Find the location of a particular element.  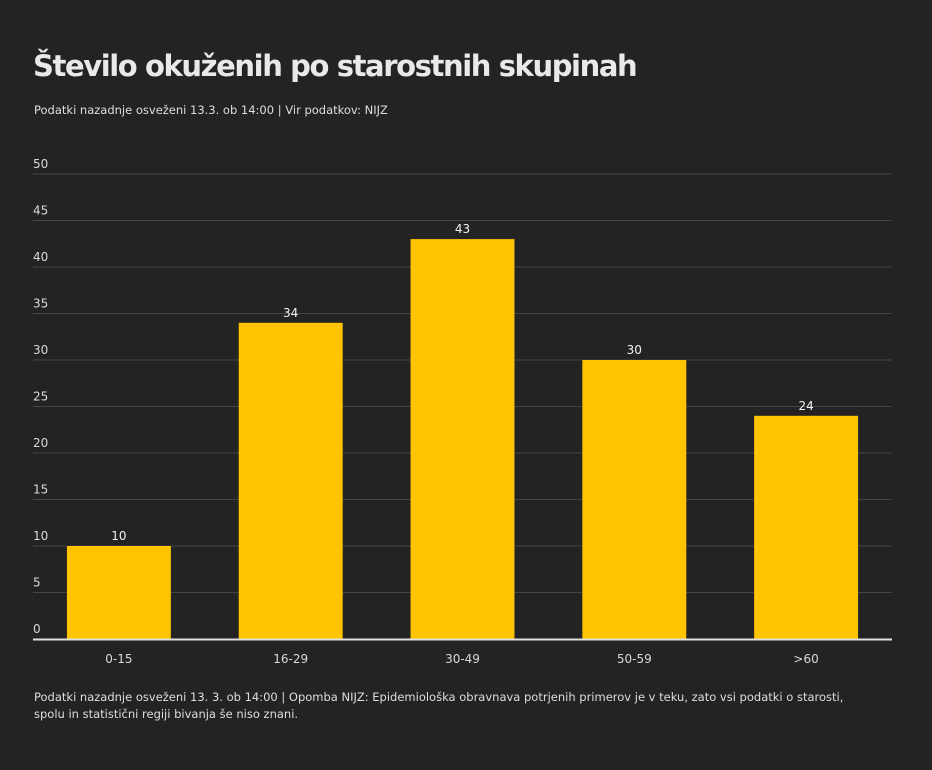

y-tick-label: 0 is located at coordinates (37, 629).